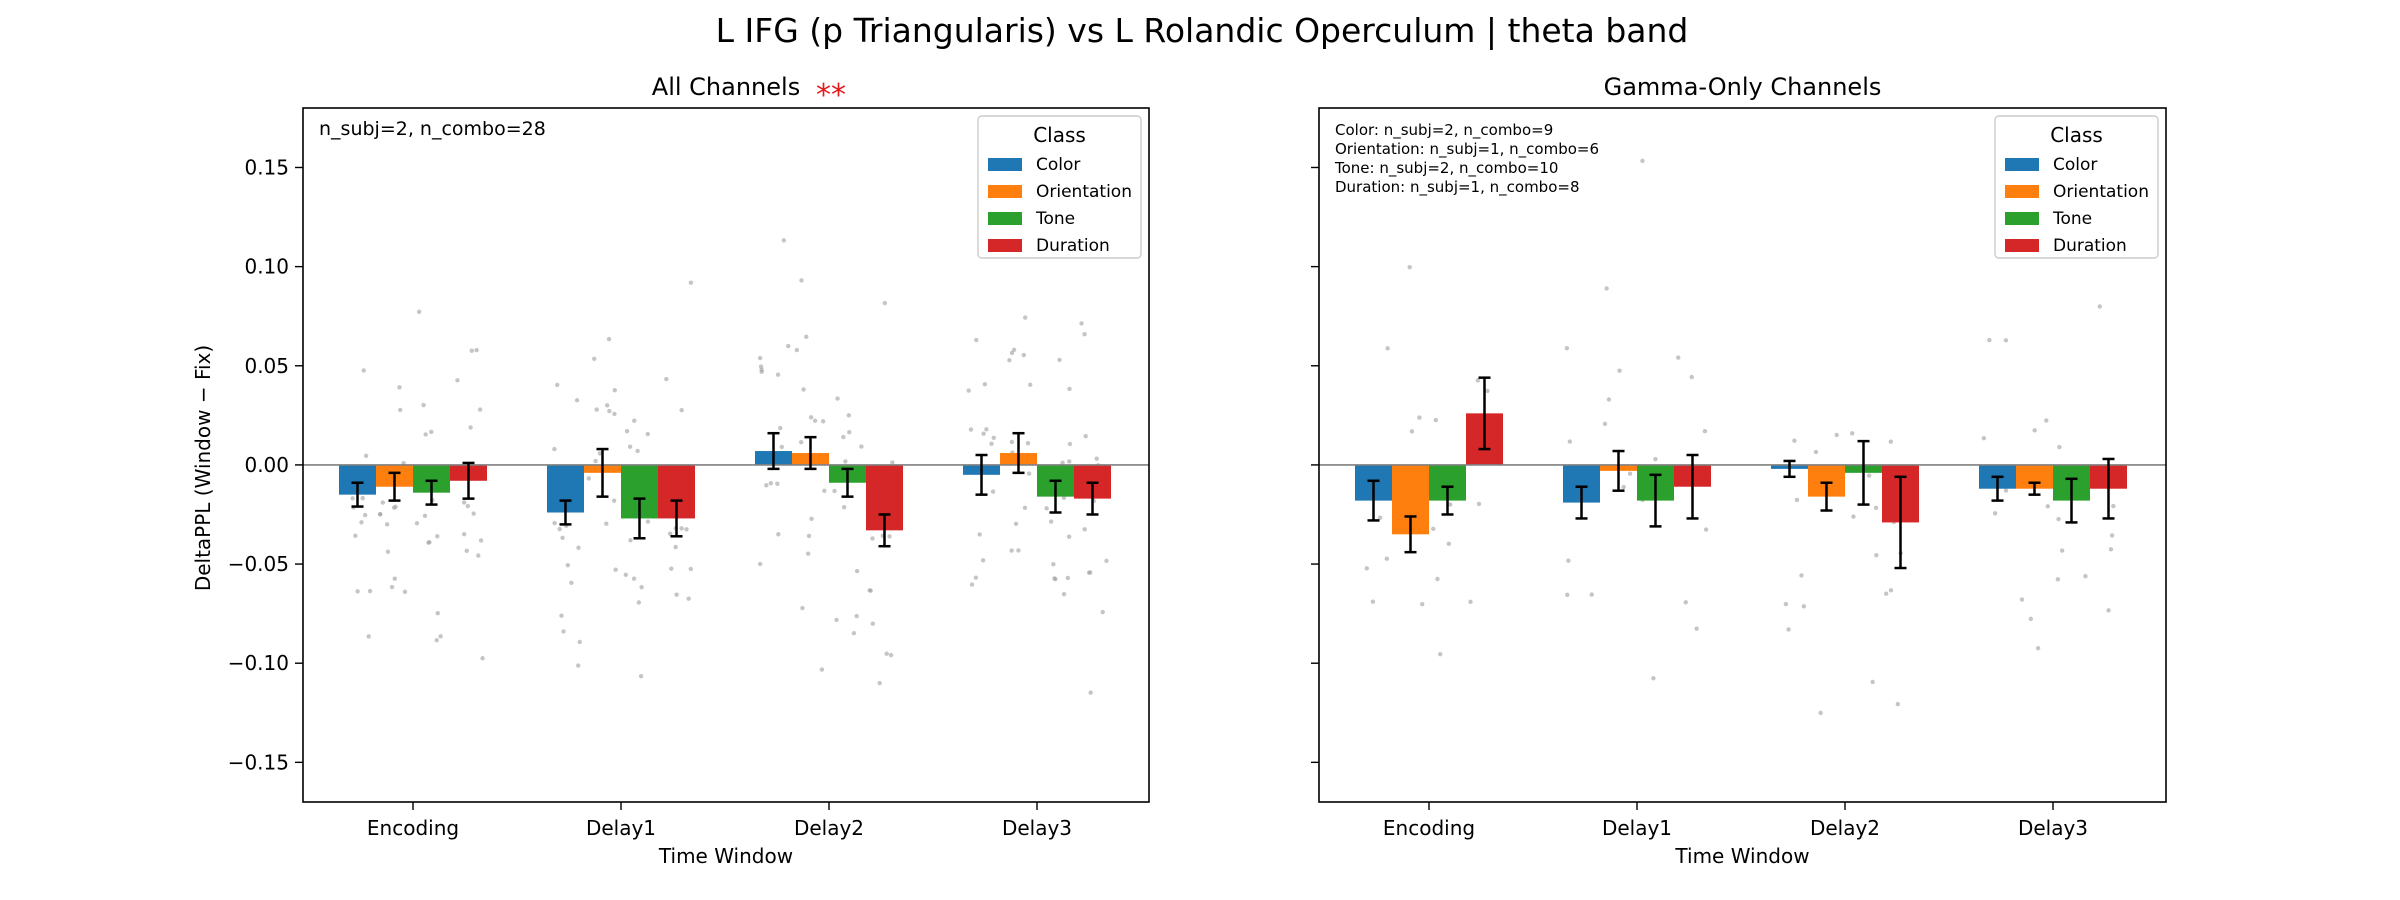 This screenshot has width=2400, height=900. What do you see at coordinates (726, 87) in the screenshot?
I see `panel-title: All Channels` at bounding box center [726, 87].